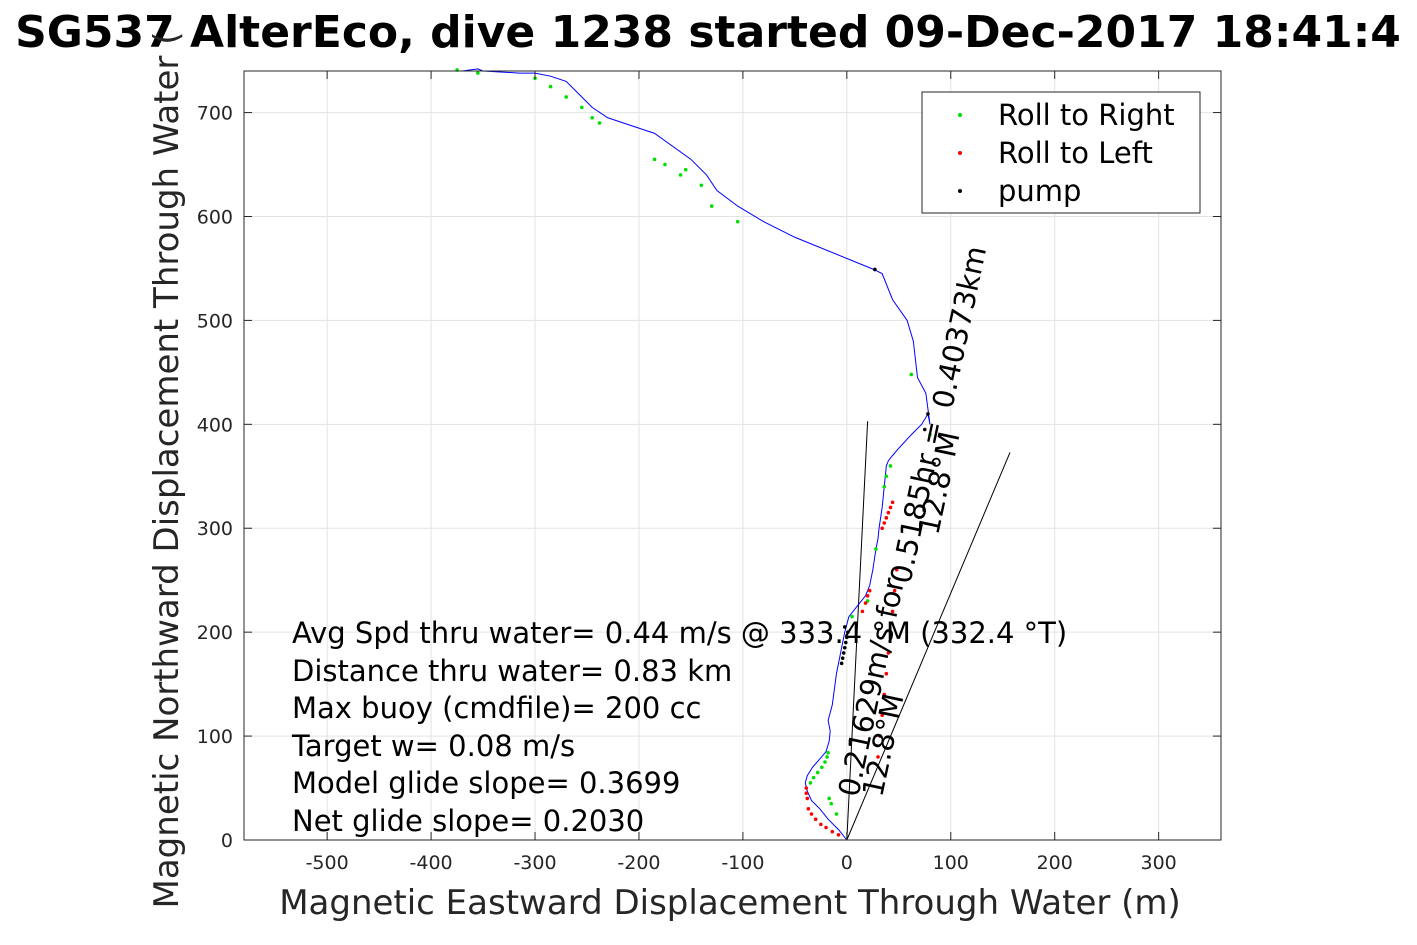 The width and height of the screenshot is (1417, 945). Describe the element at coordinates (468, 821) in the screenshot. I see `annotation-net-glide: Net glide slope= 0.2030` at that location.